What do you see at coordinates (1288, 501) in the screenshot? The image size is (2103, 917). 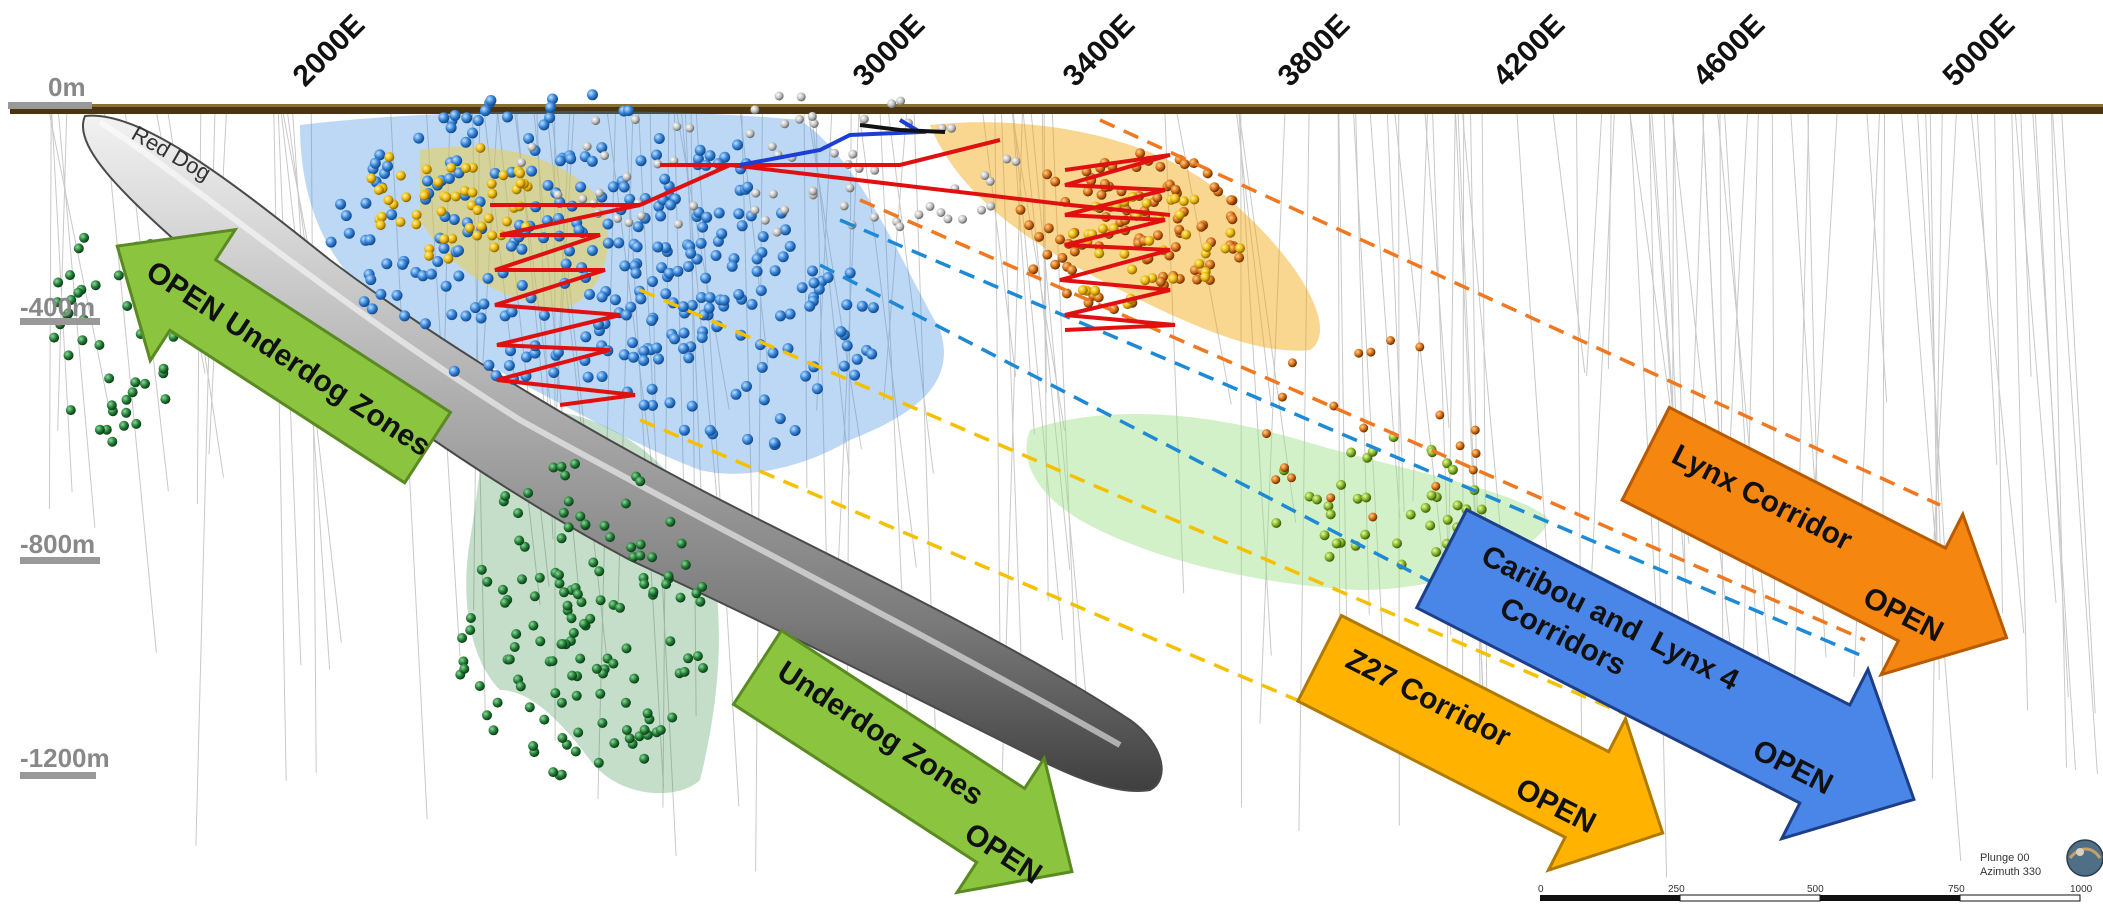 I see `light-green-zone-envelope` at bounding box center [1288, 501].